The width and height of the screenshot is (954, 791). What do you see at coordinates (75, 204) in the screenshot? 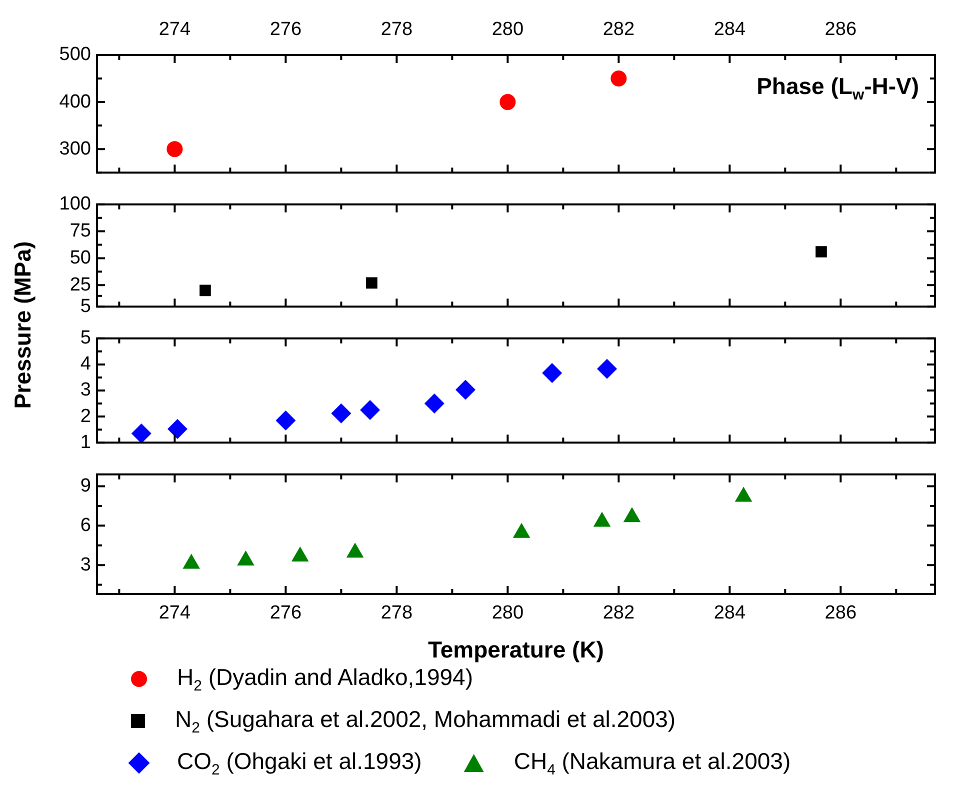
I see `y-tick-label: 100` at bounding box center [75, 204].